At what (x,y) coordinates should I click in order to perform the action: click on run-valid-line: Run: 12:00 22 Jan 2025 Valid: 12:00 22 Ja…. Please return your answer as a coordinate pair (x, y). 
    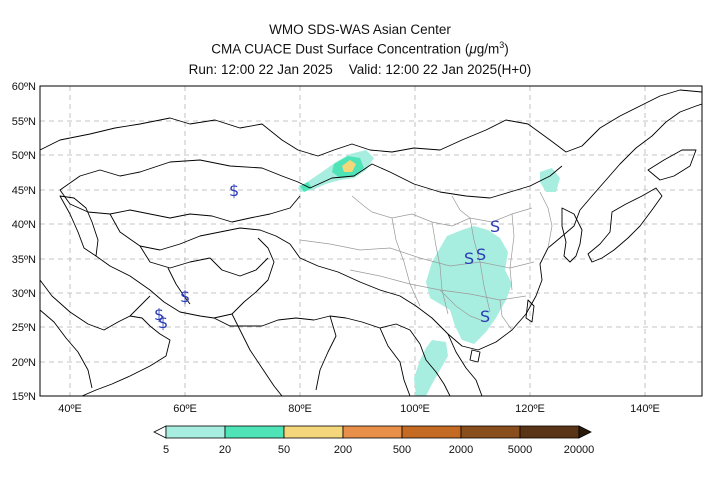
    Looking at the image, I should click on (360, 69).